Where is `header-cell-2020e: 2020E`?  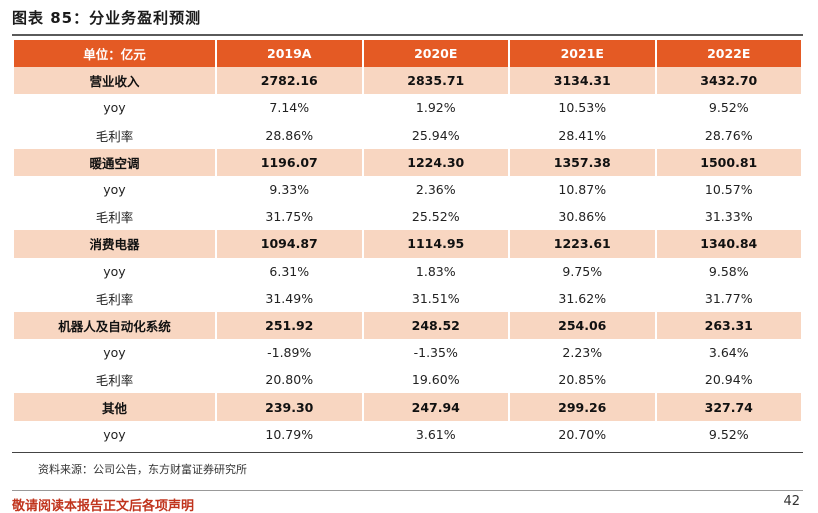
header-cell-2020e: 2020E is located at coordinates (435, 54).